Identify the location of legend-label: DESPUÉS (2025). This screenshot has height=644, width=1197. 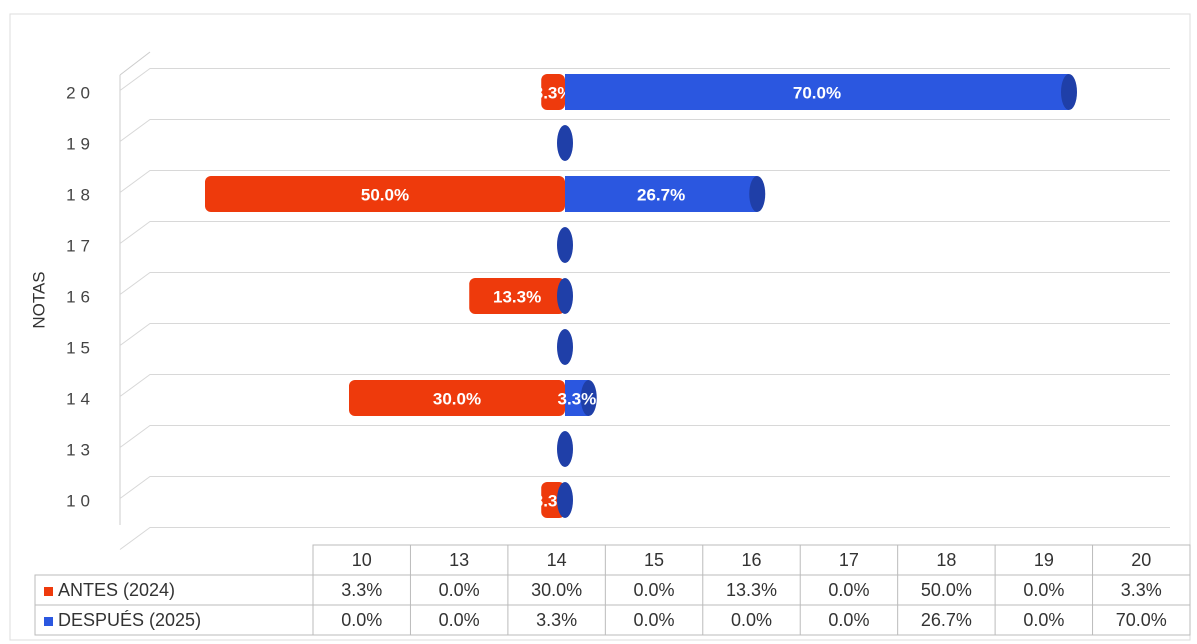
(129, 620).